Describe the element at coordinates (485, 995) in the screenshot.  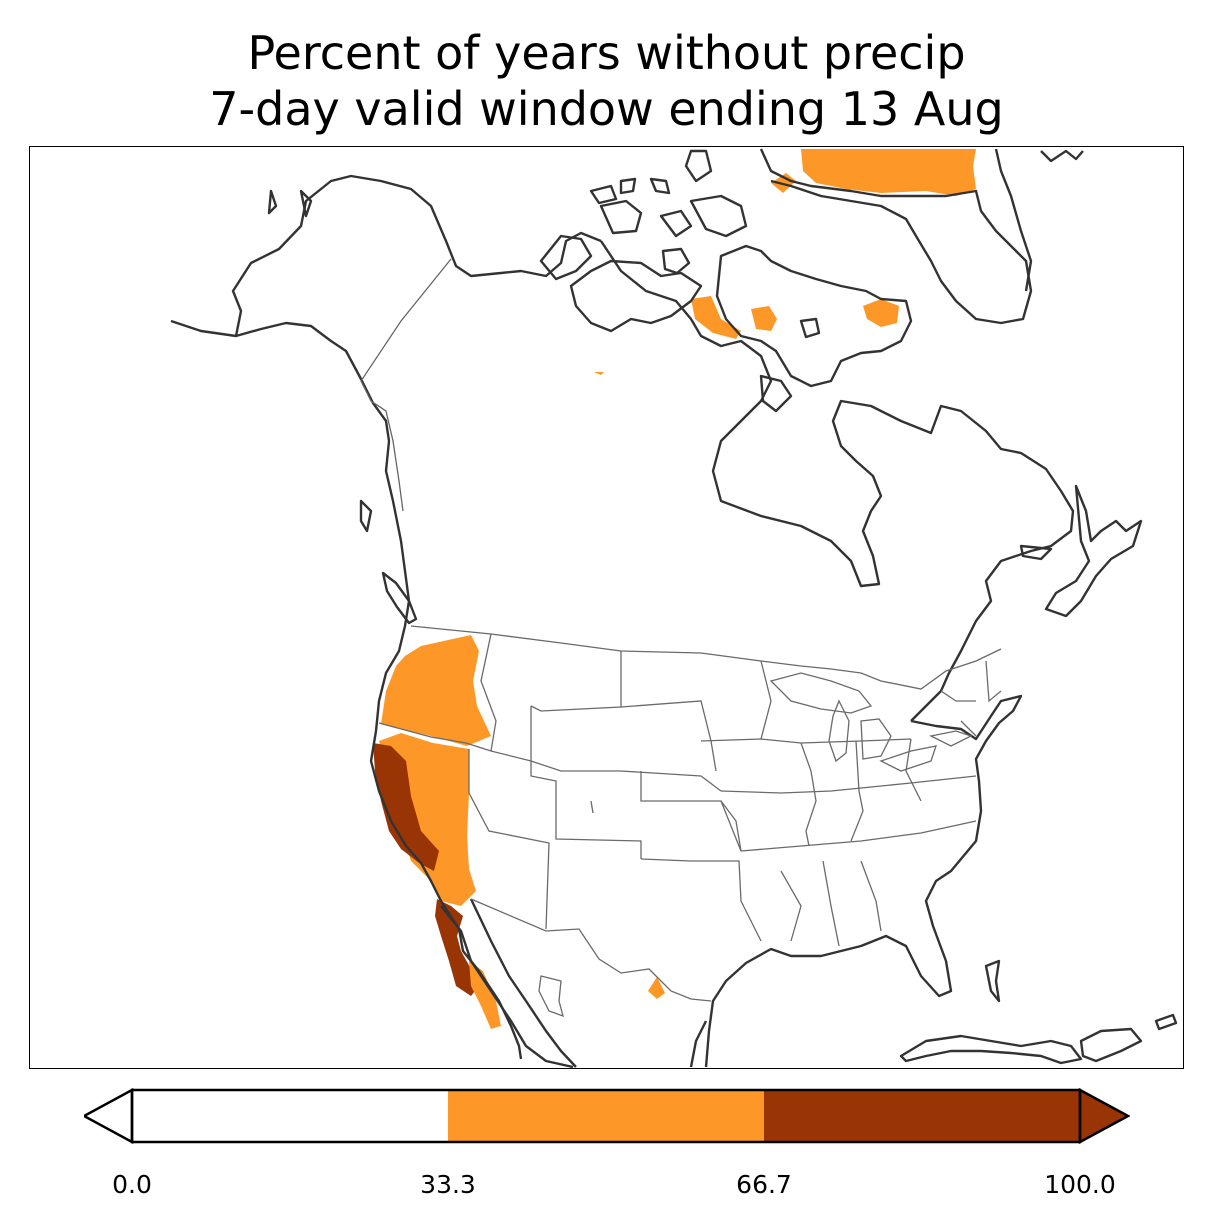
I see `region-baja-sur` at that location.